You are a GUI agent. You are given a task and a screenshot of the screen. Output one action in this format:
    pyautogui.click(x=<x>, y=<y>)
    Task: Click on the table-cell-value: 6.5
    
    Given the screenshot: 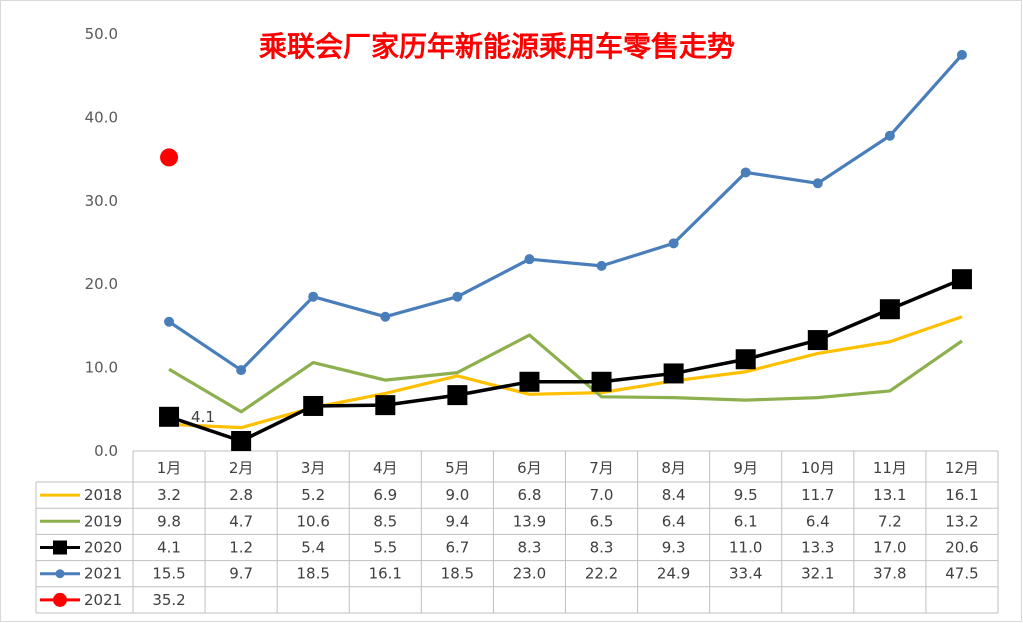 What is the action you would take?
    pyautogui.click(x=602, y=521)
    